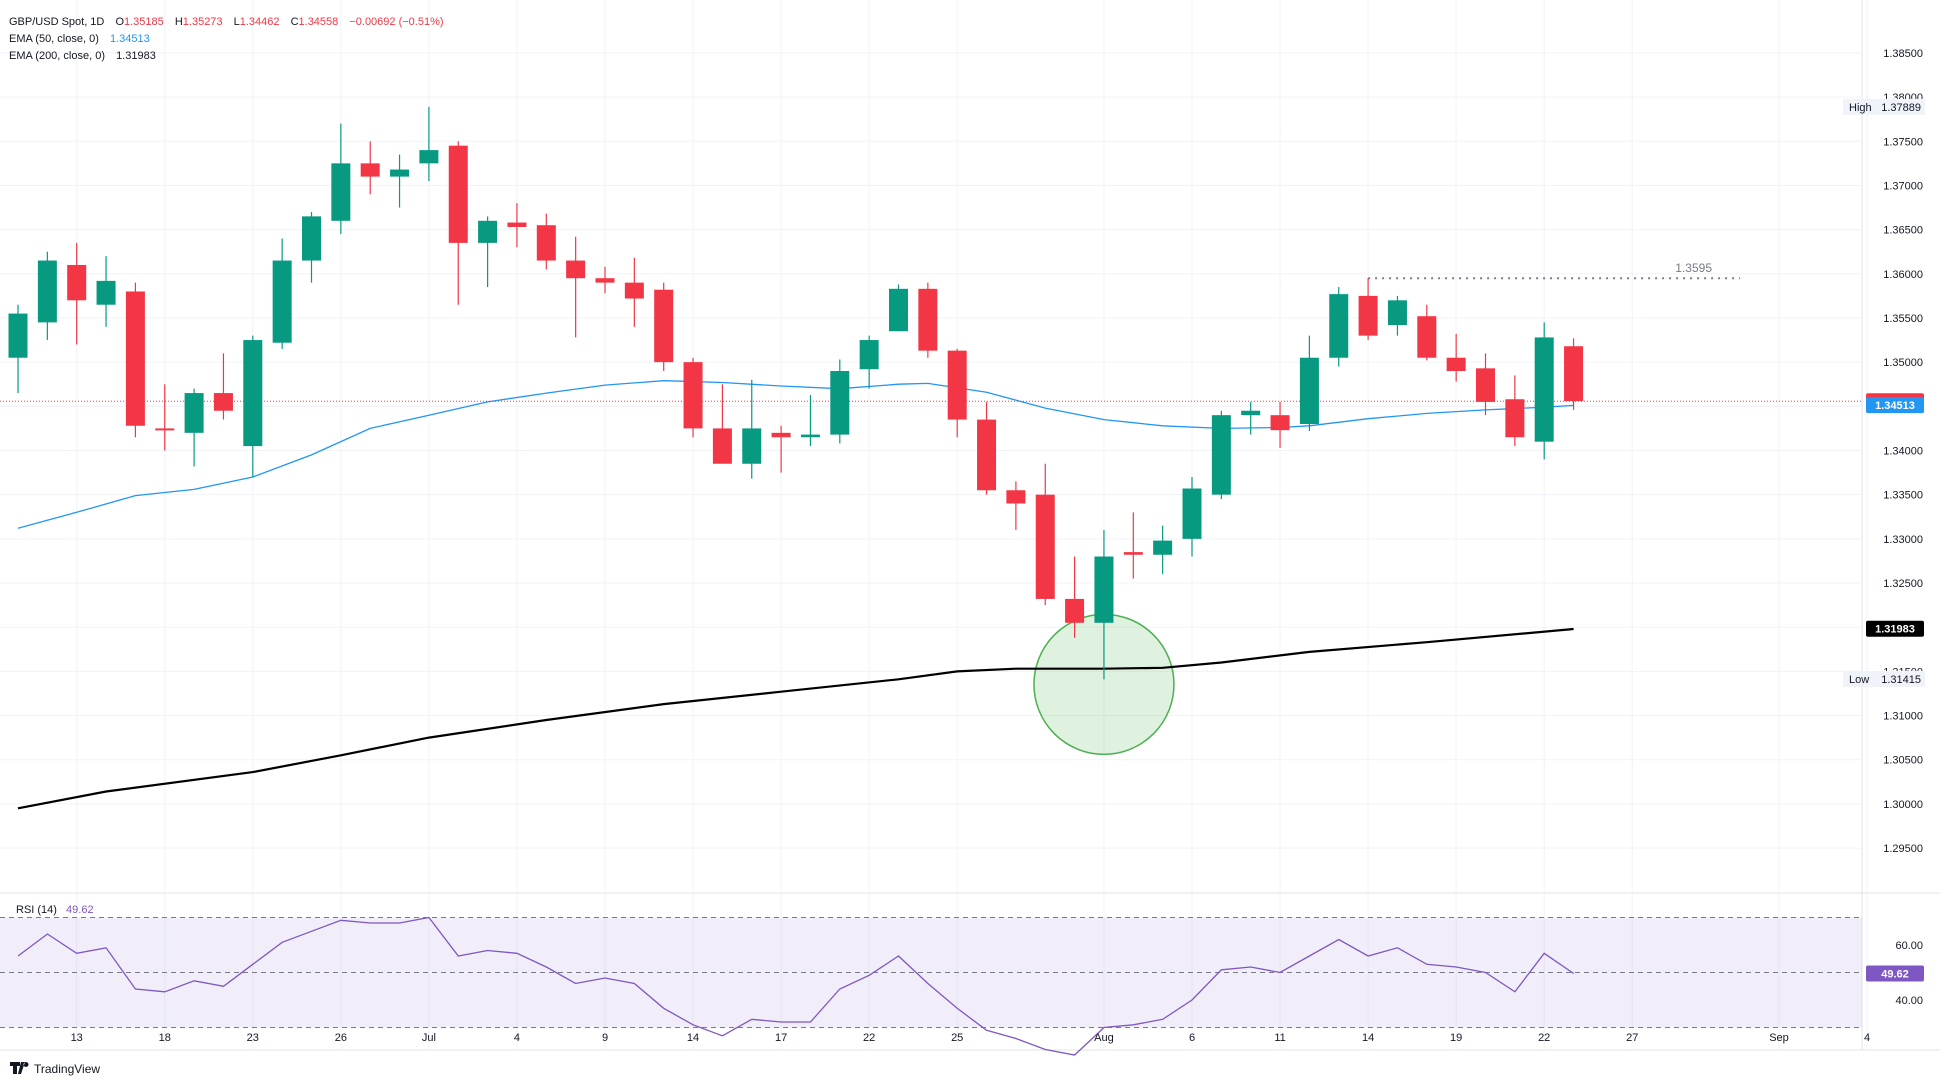 The height and width of the screenshot is (1091, 1940). What do you see at coordinates (1903, 452) in the screenshot?
I see `y-tick-label: 1.34000` at bounding box center [1903, 452].